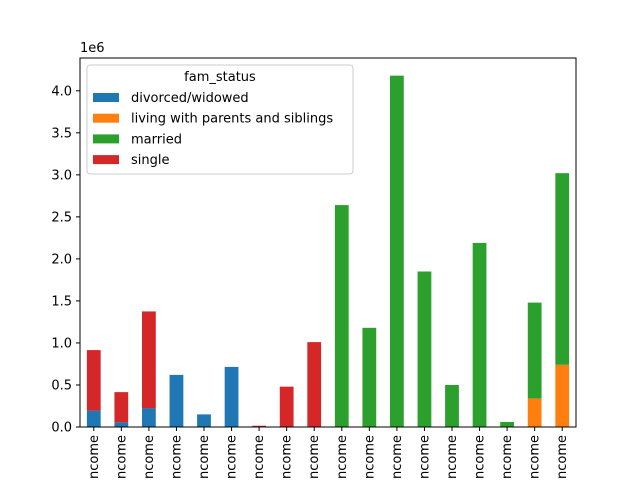  What do you see at coordinates (106, 139) in the screenshot?
I see `legend-swatch-married` at bounding box center [106, 139].